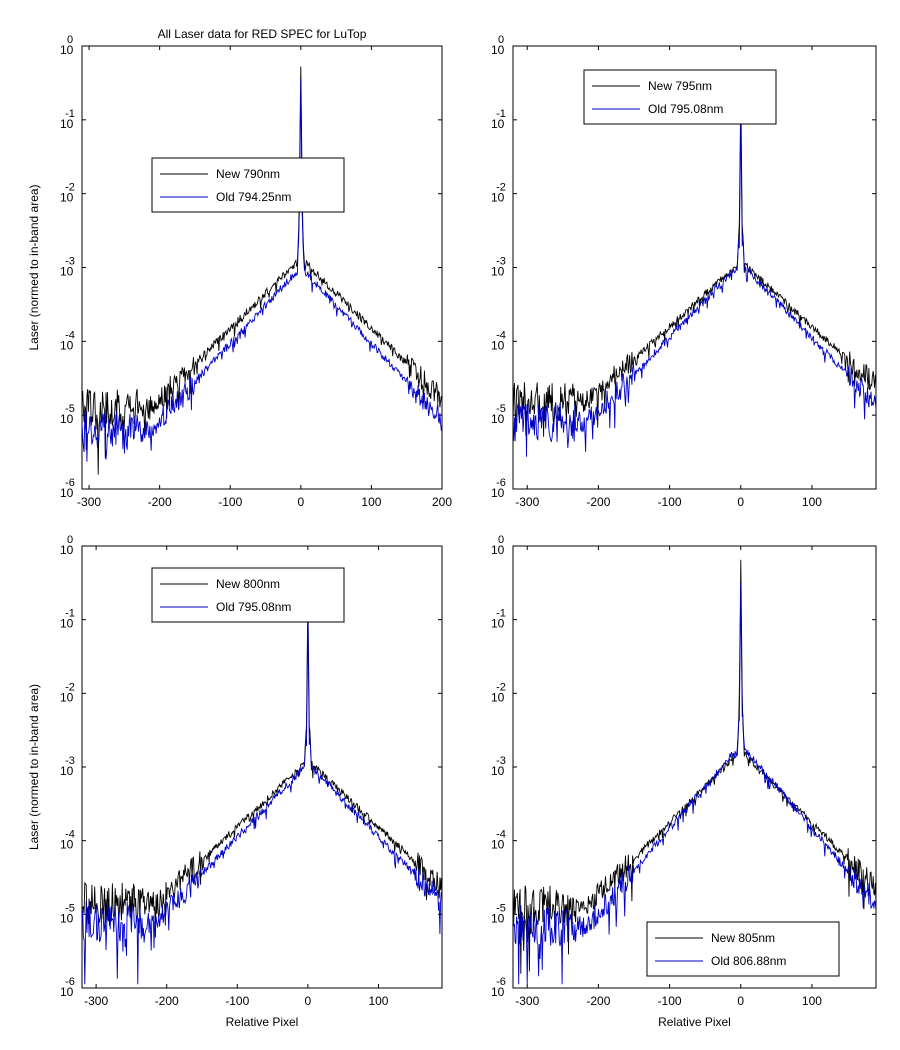  What do you see at coordinates (253, 197) in the screenshot?
I see `legend-entry: Old 794.25nm` at bounding box center [253, 197].